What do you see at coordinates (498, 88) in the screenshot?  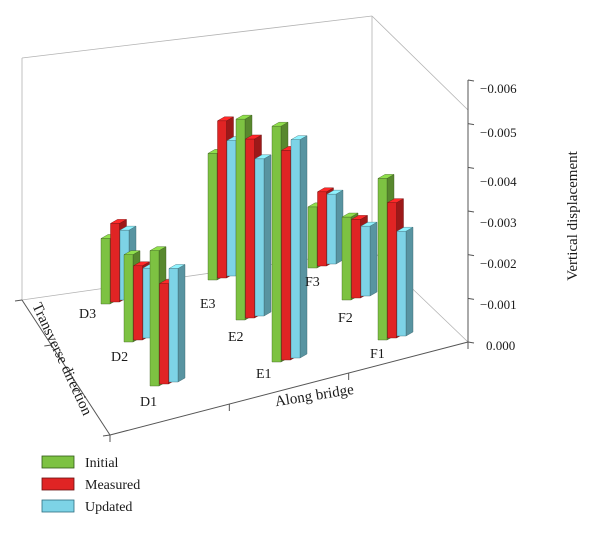 I see `z-tick-label: −0.006` at bounding box center [498, 88].